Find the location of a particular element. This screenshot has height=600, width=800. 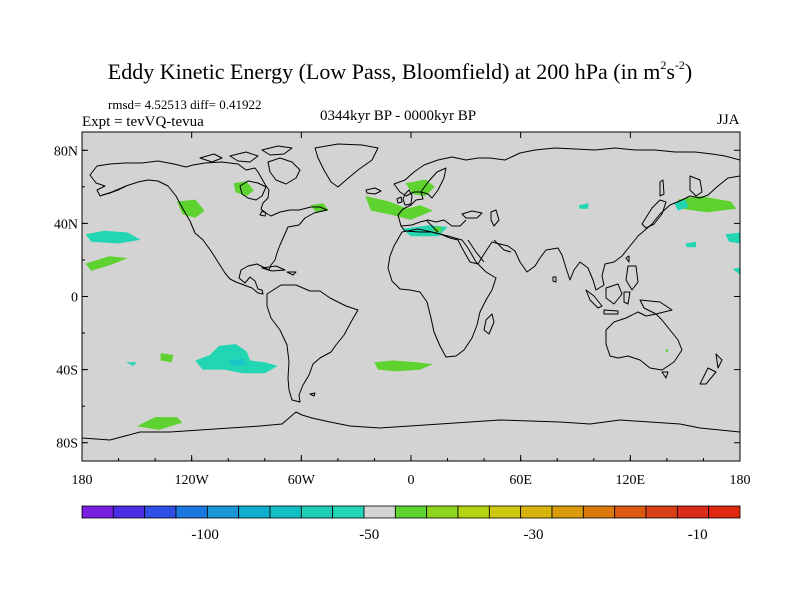

coastline-iceland is located at coordinates (373, 191).